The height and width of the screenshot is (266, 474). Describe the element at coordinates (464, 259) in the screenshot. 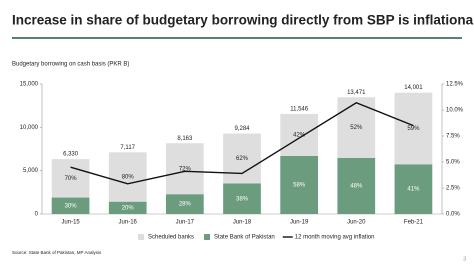

I see `page-number: 3` at that location.